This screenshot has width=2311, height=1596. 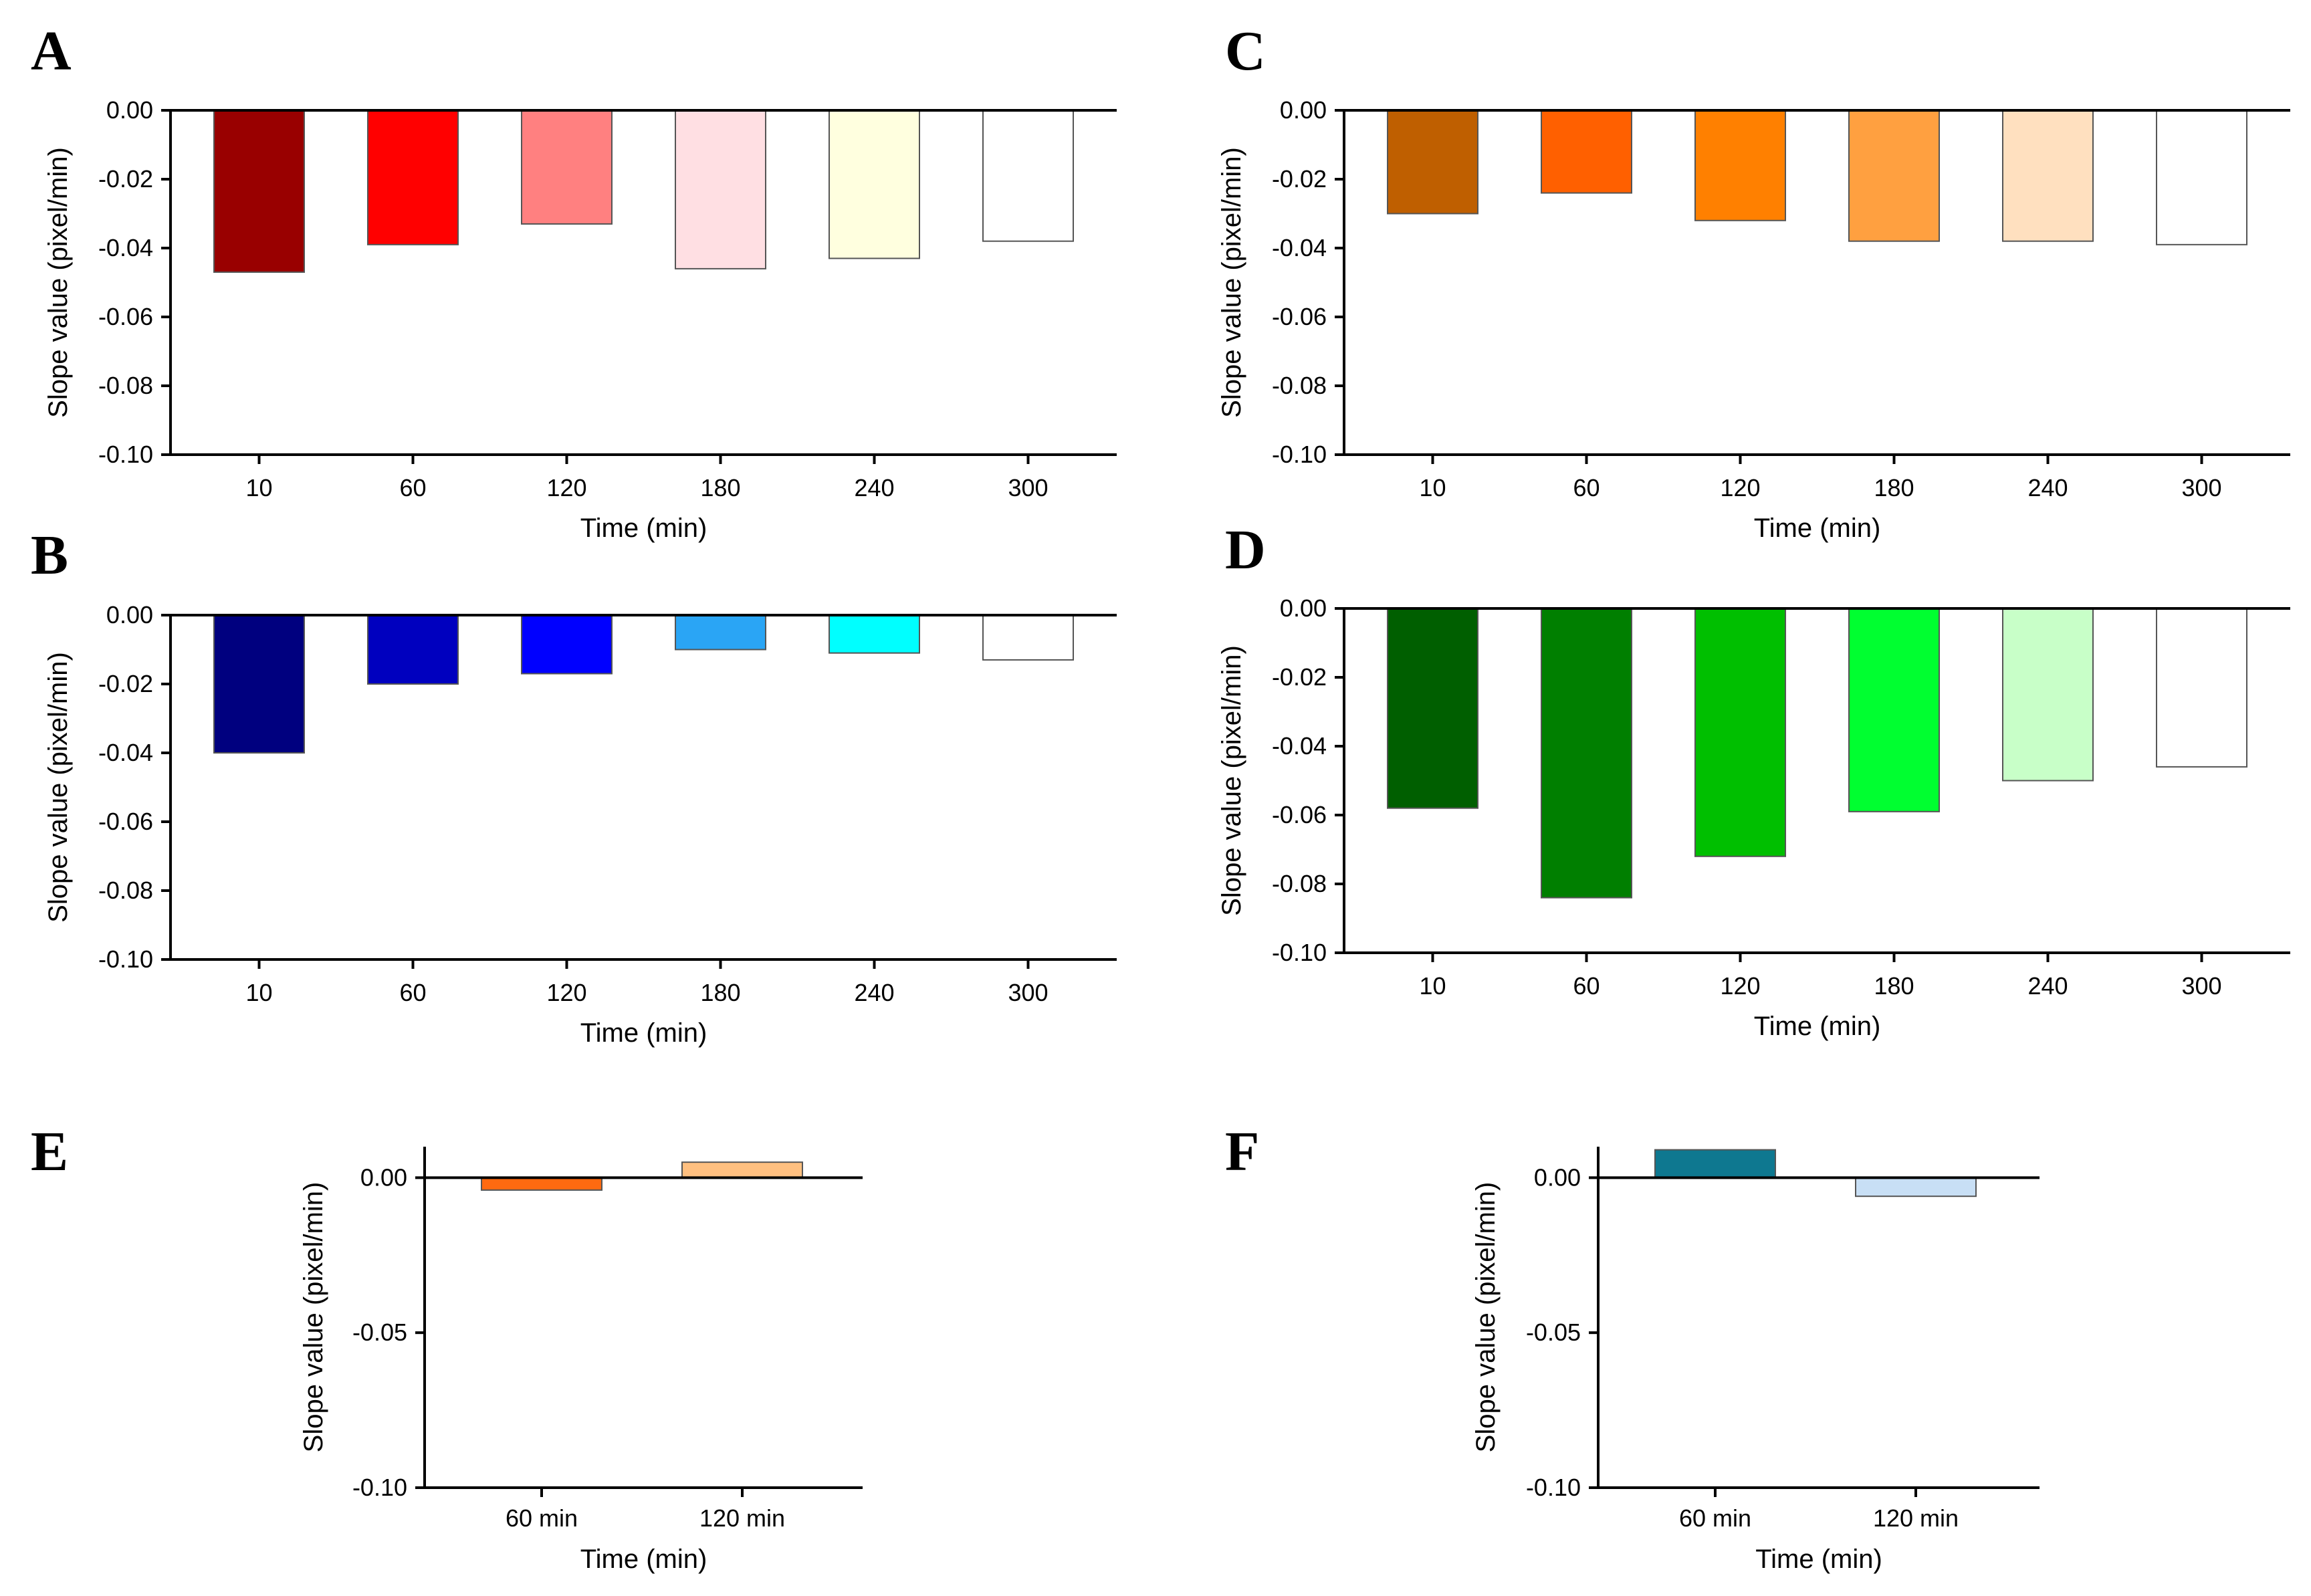 What do you see at coordinates (1245, 550) in the screenshot?
I see `panel-letter: D` at bounding box center [1245, 550].